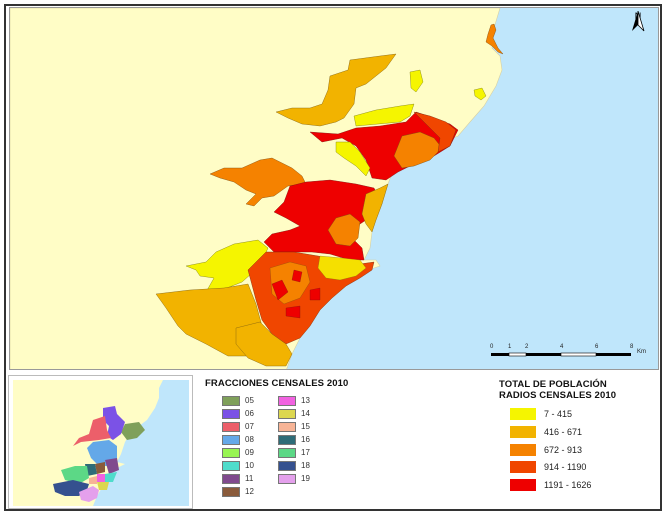 The height and width of the screenshot is (513, 664). I want to click on scale-tick-1: 1, so click(510, 347).